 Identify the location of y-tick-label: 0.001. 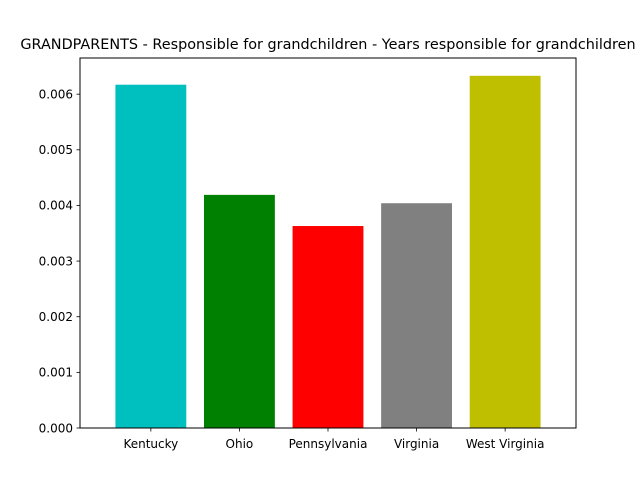
(56, 373).